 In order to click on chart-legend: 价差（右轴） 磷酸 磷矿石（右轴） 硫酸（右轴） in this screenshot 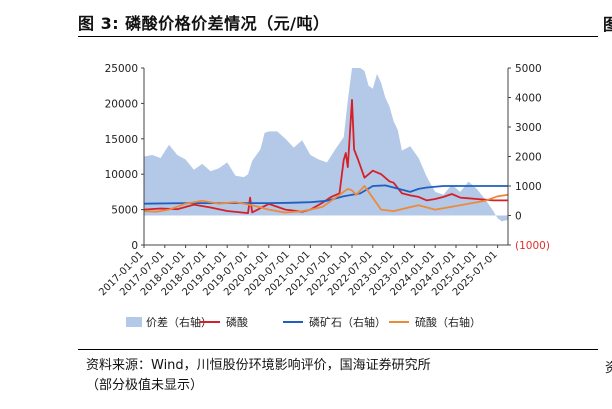, I will do `click(303, 322)`.